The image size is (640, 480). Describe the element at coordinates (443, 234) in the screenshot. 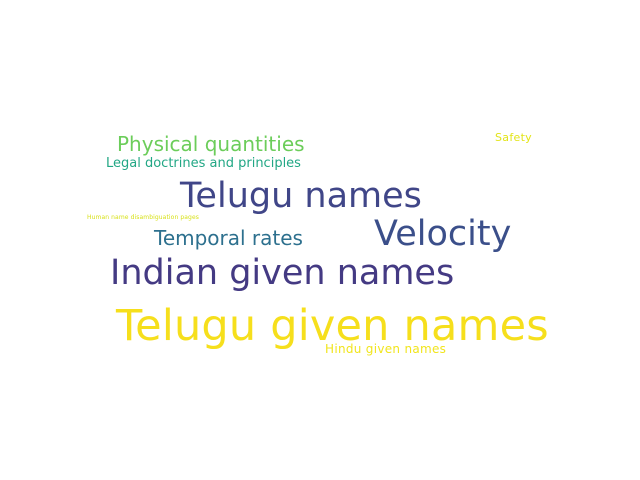

I see `word-velocity: Velocity` at that location.